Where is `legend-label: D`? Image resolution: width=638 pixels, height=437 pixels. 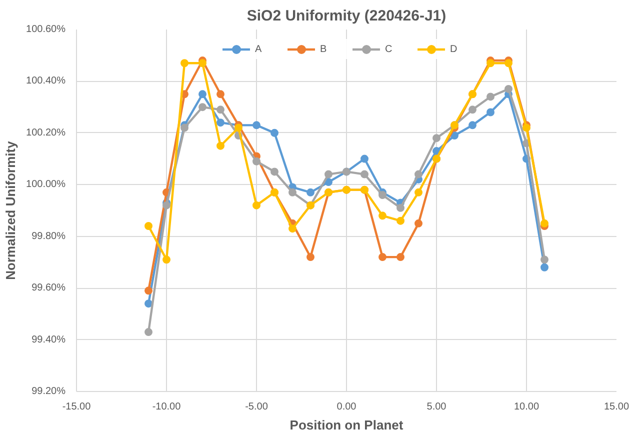
legend-label: D is located at coordinates (454, 49).